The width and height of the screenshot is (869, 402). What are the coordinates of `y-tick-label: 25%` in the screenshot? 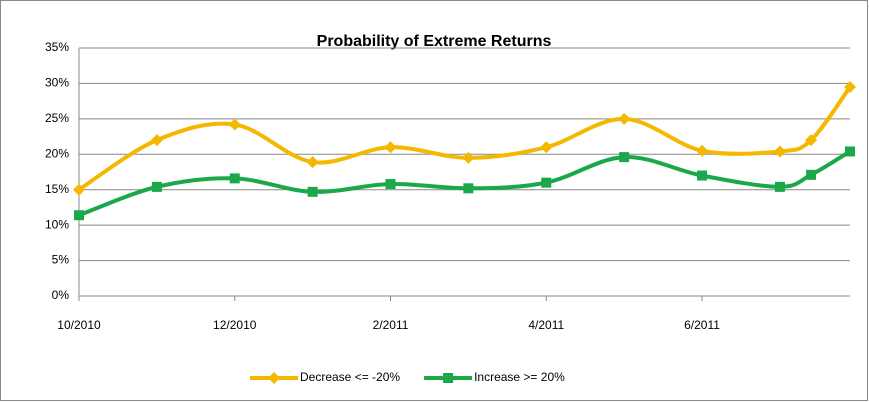 It's located at (57, 118).